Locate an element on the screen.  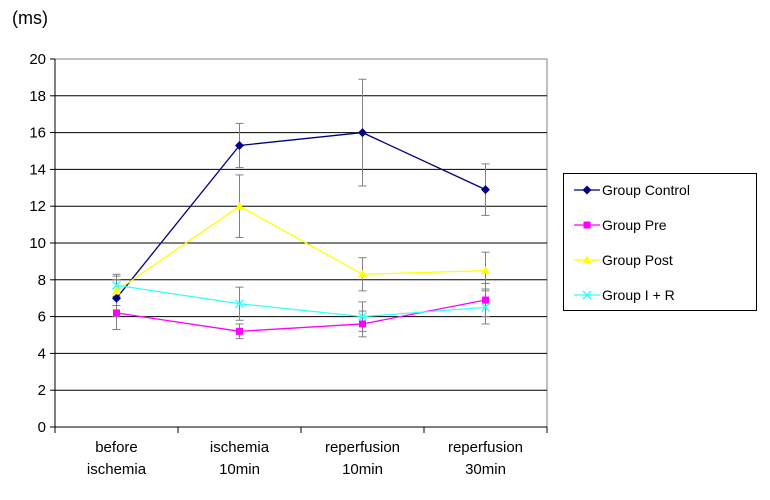
legend-label: Group Control is located at coordinates (646, 190).